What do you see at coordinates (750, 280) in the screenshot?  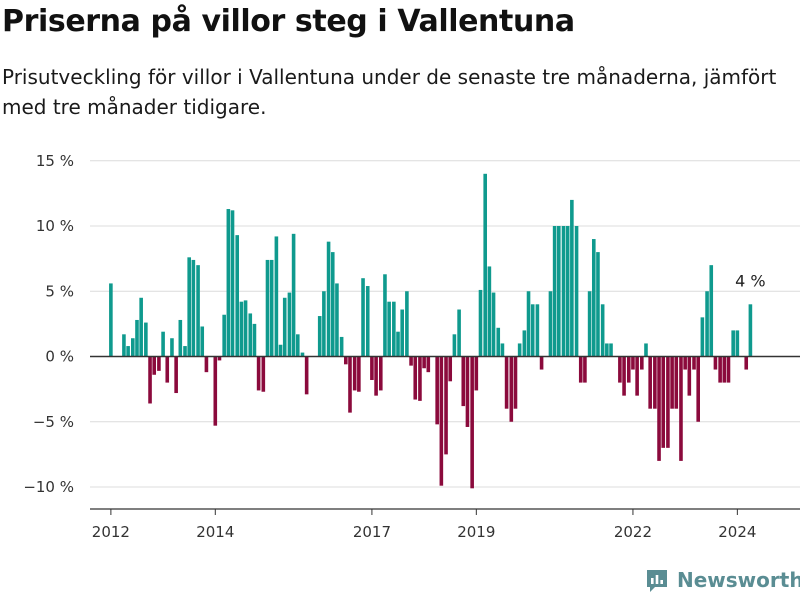 I see `latest-value-label: 4 %` at bounding box center [750, 280].